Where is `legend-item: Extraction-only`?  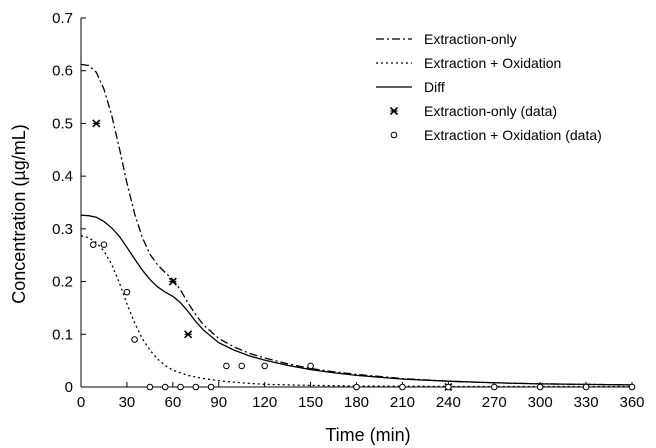
legend-item: Extraction-only is located at coordinates (446, 39).